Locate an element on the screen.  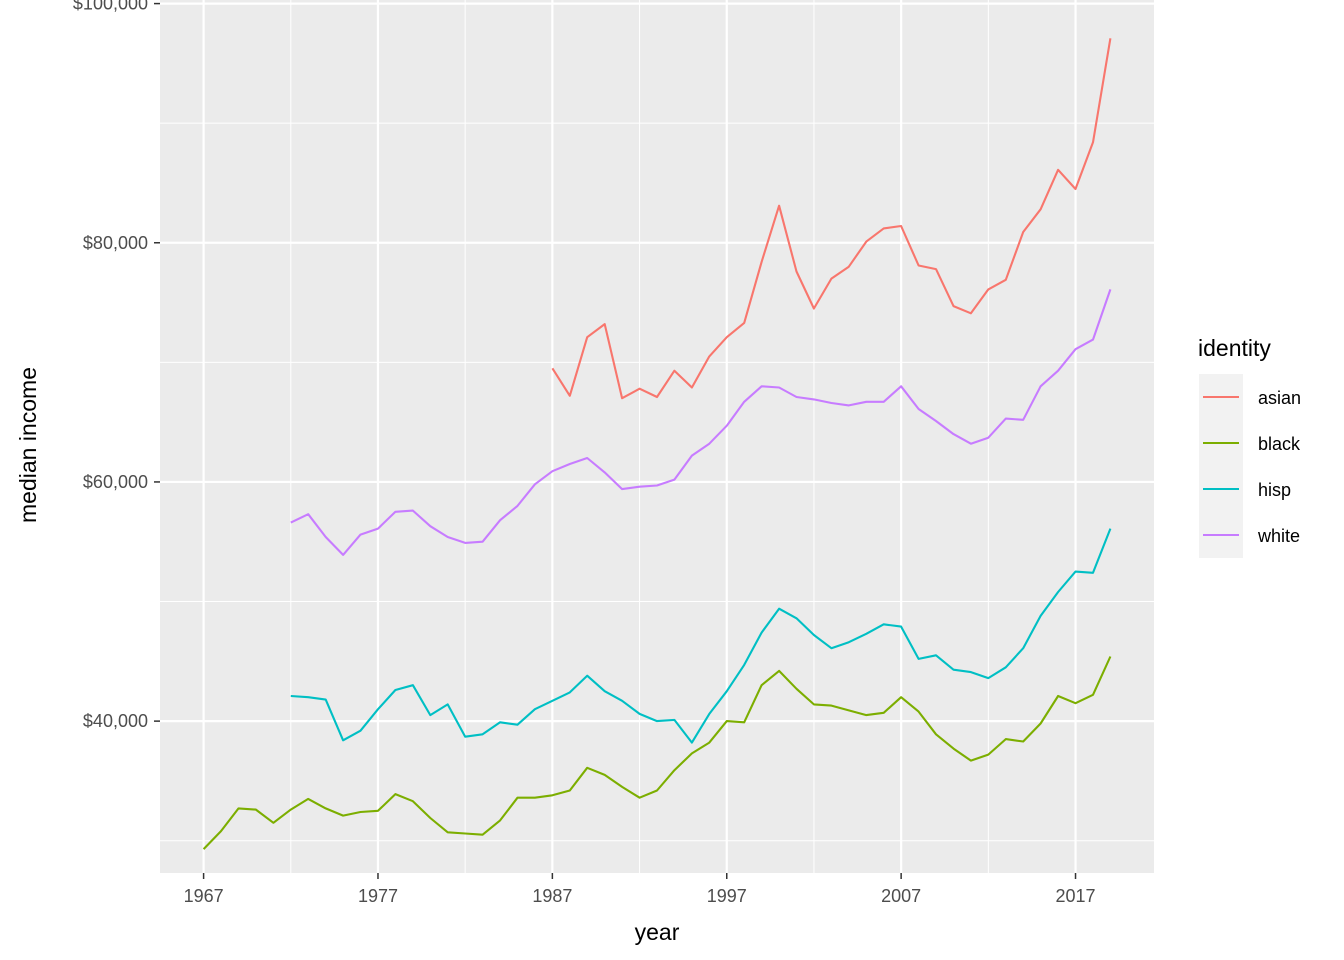
legend-title: identity is located at coordinates (1234, 348).